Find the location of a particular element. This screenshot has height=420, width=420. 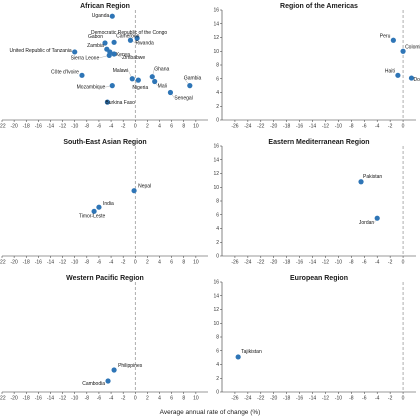

data-point-cote-d-ivoire is located at coordinates (82, 75).